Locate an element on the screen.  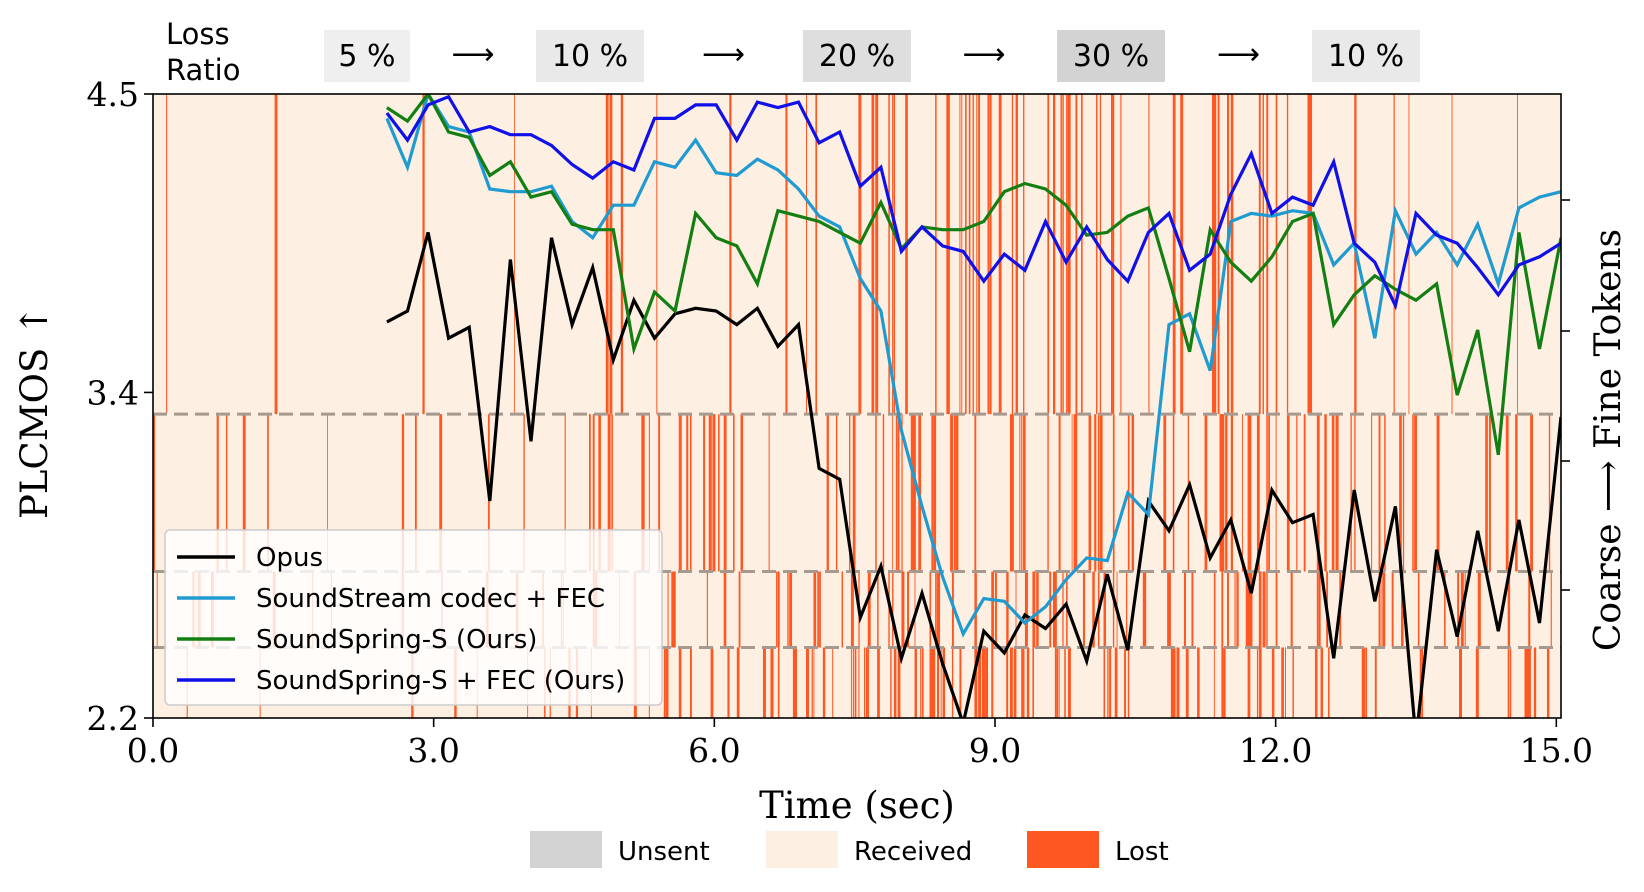
loss-ratio-arrow-4: ⟶ is located at coordinates (1238, 54).